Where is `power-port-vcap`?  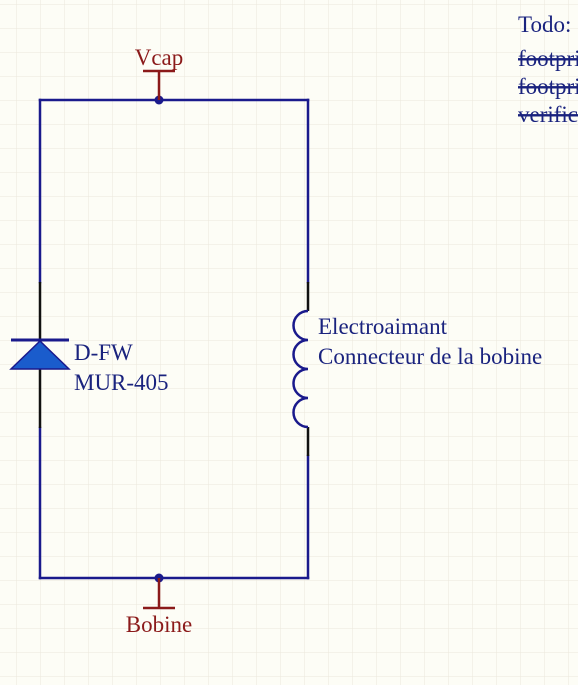 power-port-vcap is located at coordinates (159, 84).